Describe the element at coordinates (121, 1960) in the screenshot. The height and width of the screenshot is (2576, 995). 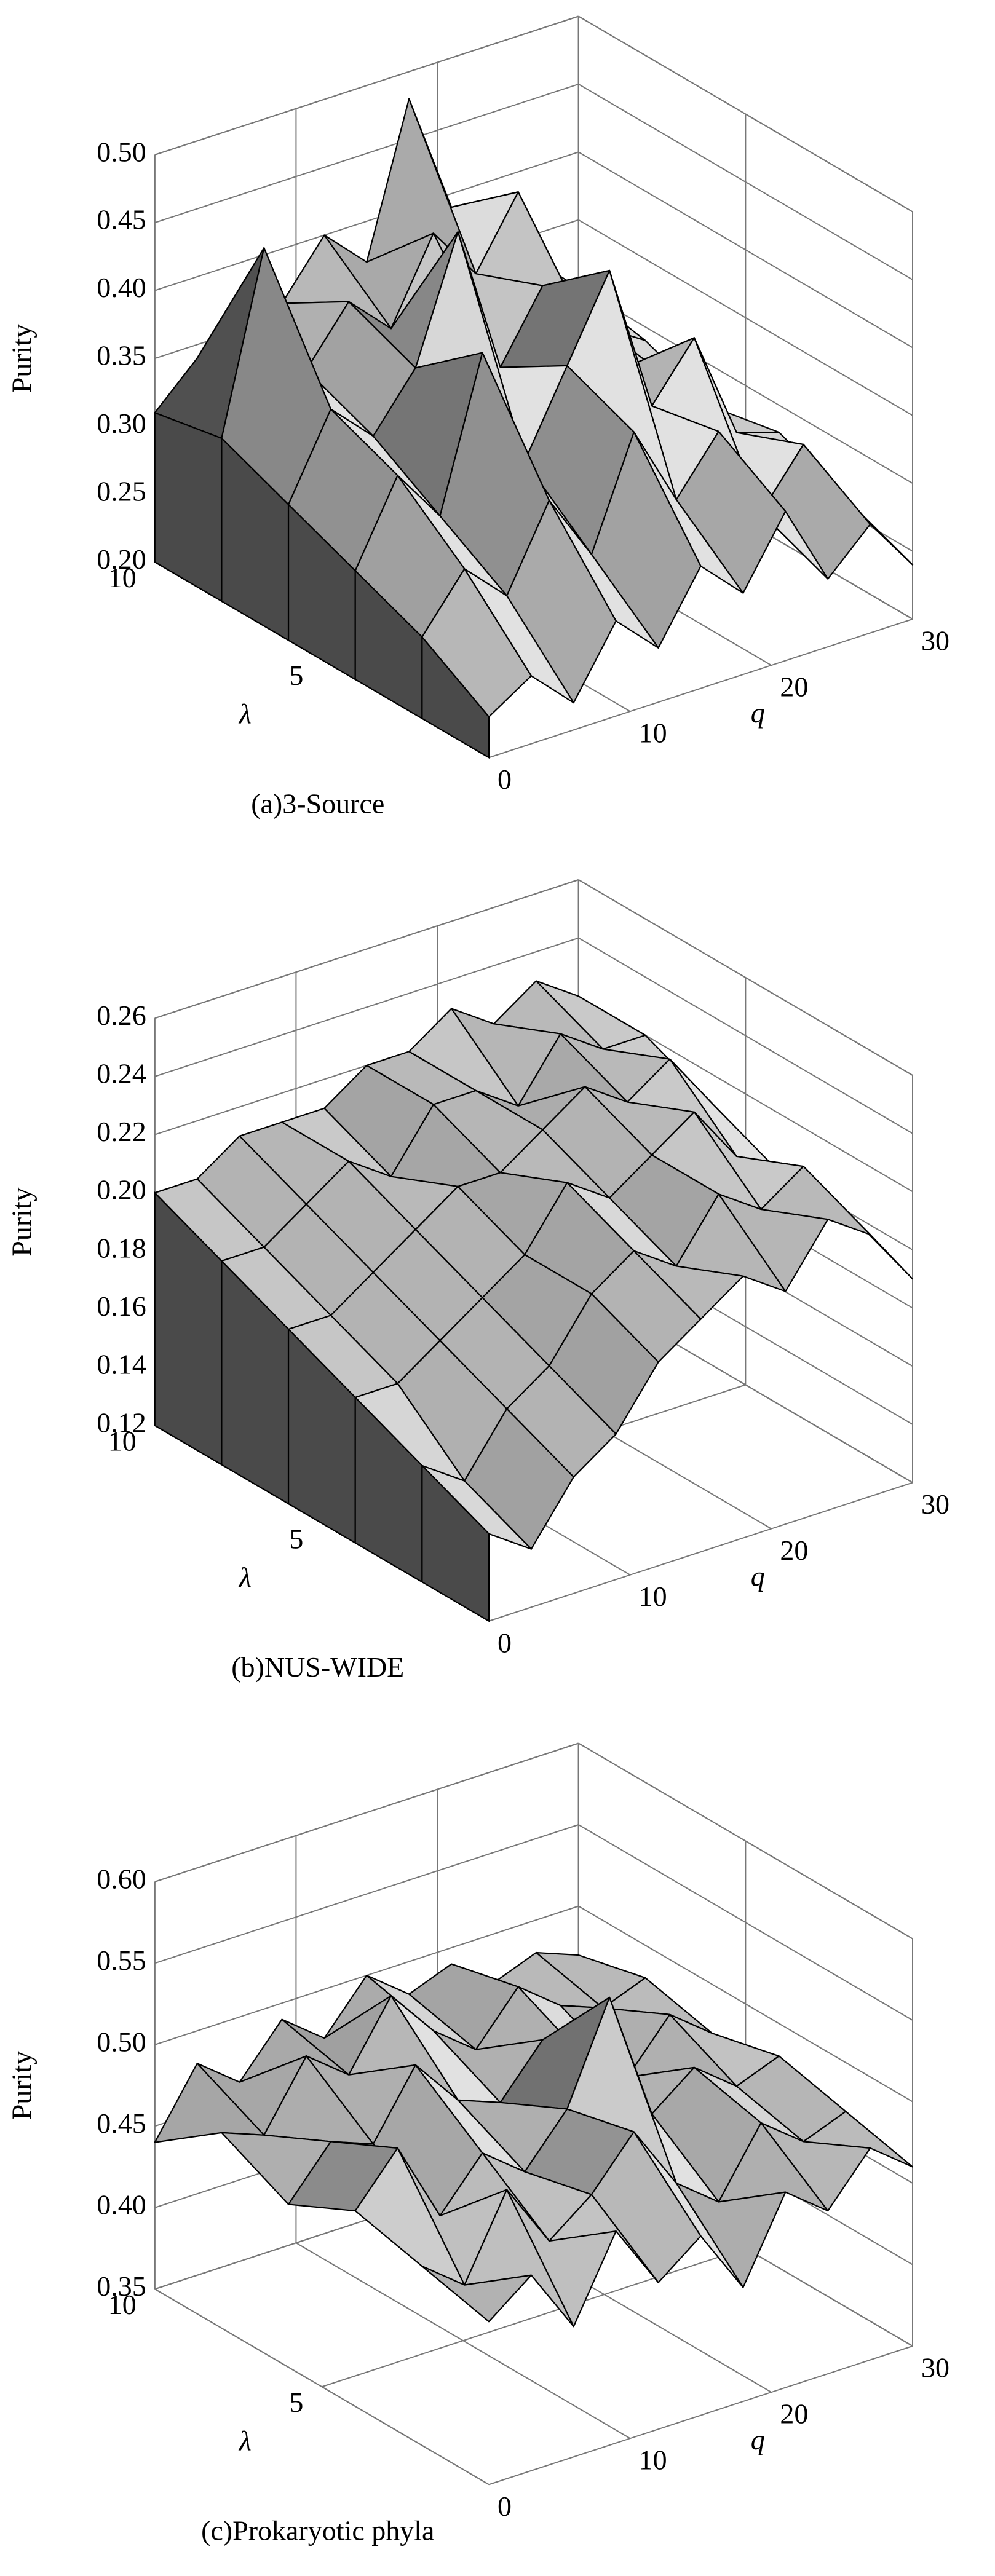
I see `z-tick-label: 0.55` at that location.